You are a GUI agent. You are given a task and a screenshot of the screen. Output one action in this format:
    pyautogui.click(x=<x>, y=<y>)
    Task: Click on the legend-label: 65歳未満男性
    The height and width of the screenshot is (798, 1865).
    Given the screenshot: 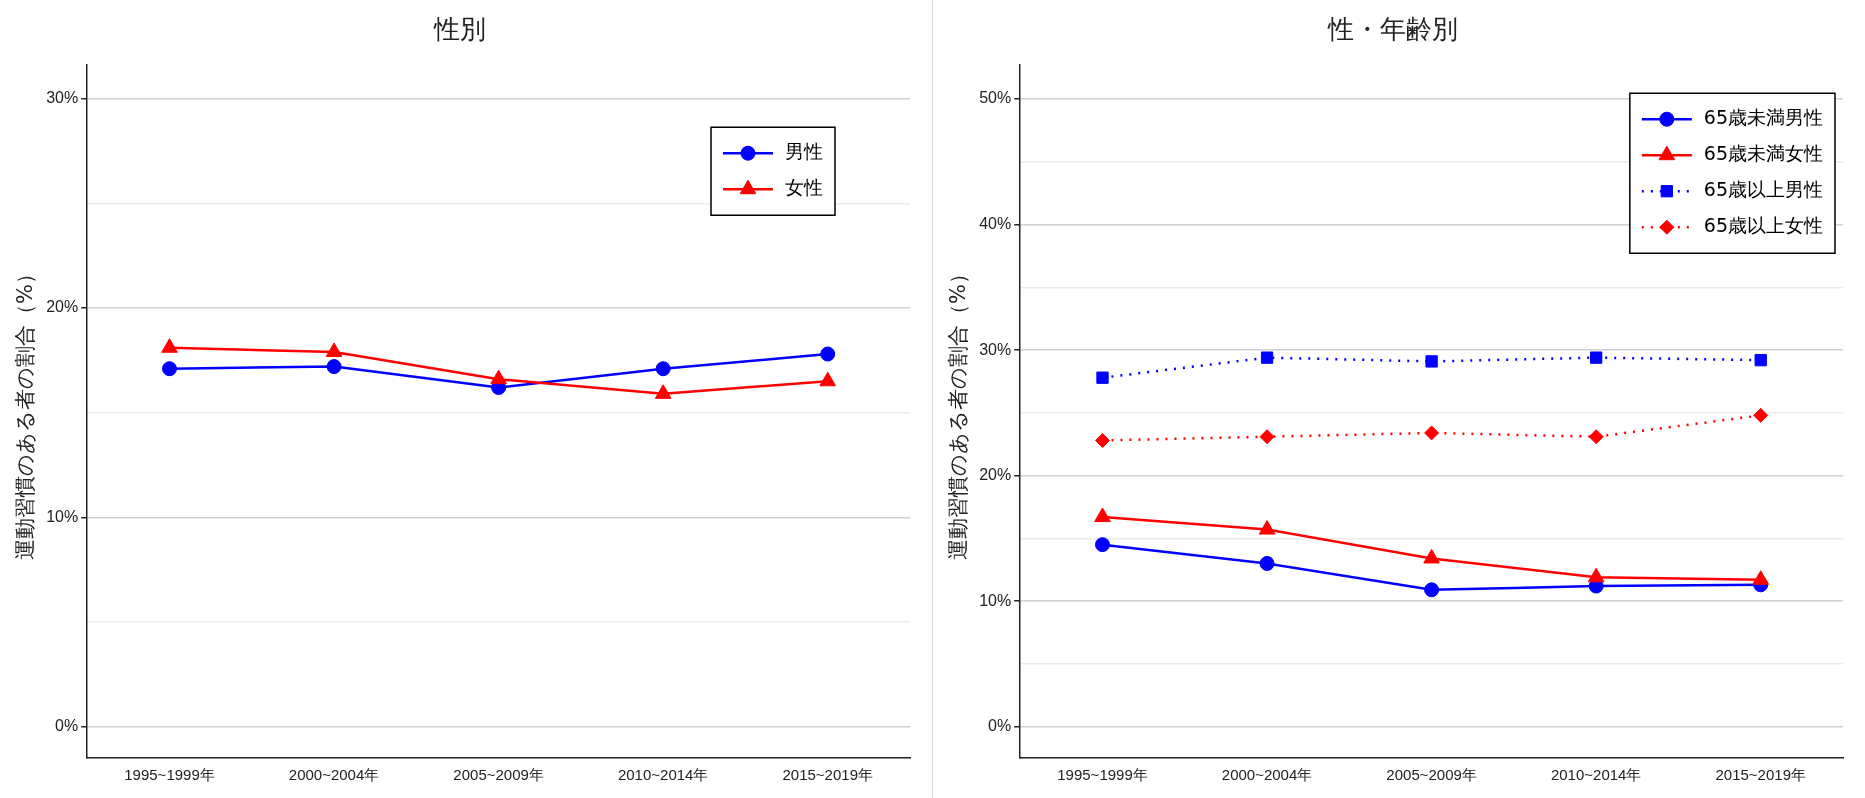 What is the action you would take?
    pyautogui.click(x=1763, y=117)
    